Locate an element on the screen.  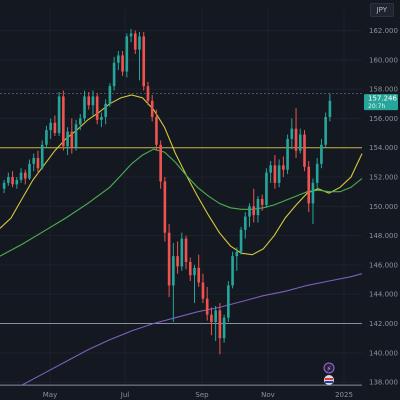
zap-icon is located at coordinates (329, 368).